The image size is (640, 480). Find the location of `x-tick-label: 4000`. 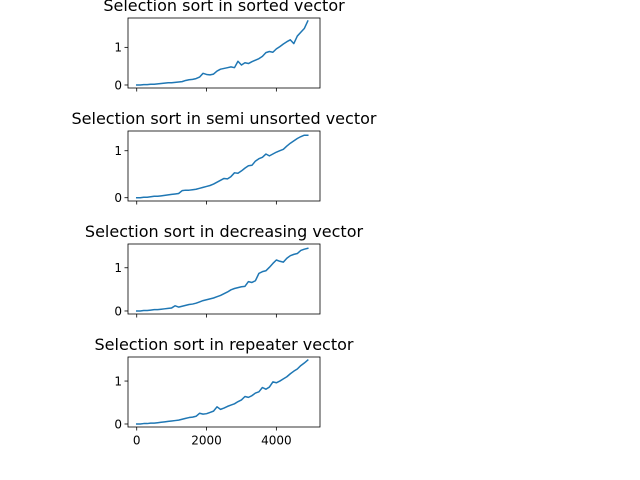

x-tick-label: 4000 is located at coordinates (276, 441).